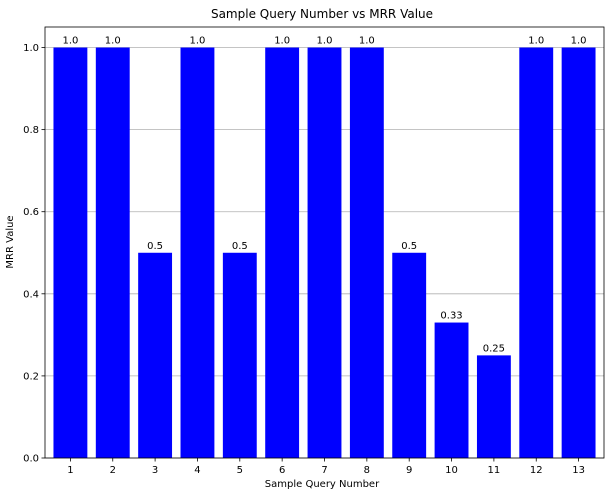 The height and width of the screenshot is (496, 609). What do you see at coordinates (579, 41) in the screenshot?
I see `data-label-13: 1.0` at bounding box center [579, 41].